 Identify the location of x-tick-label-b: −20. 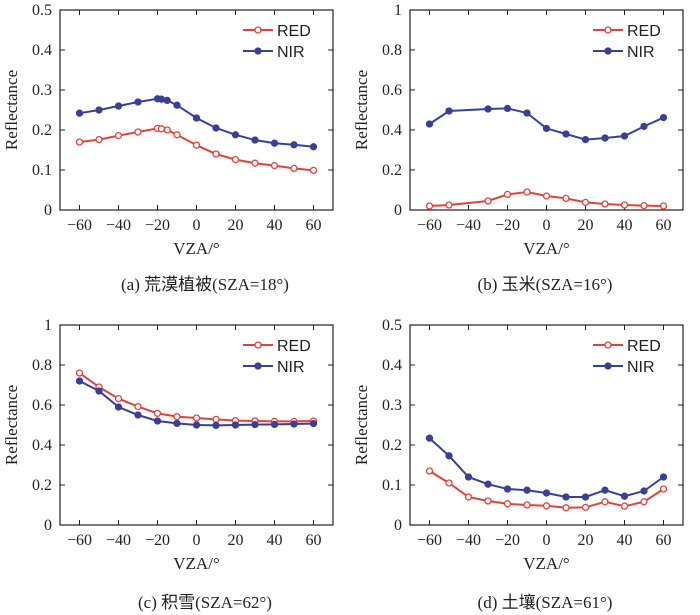
(507, 225).